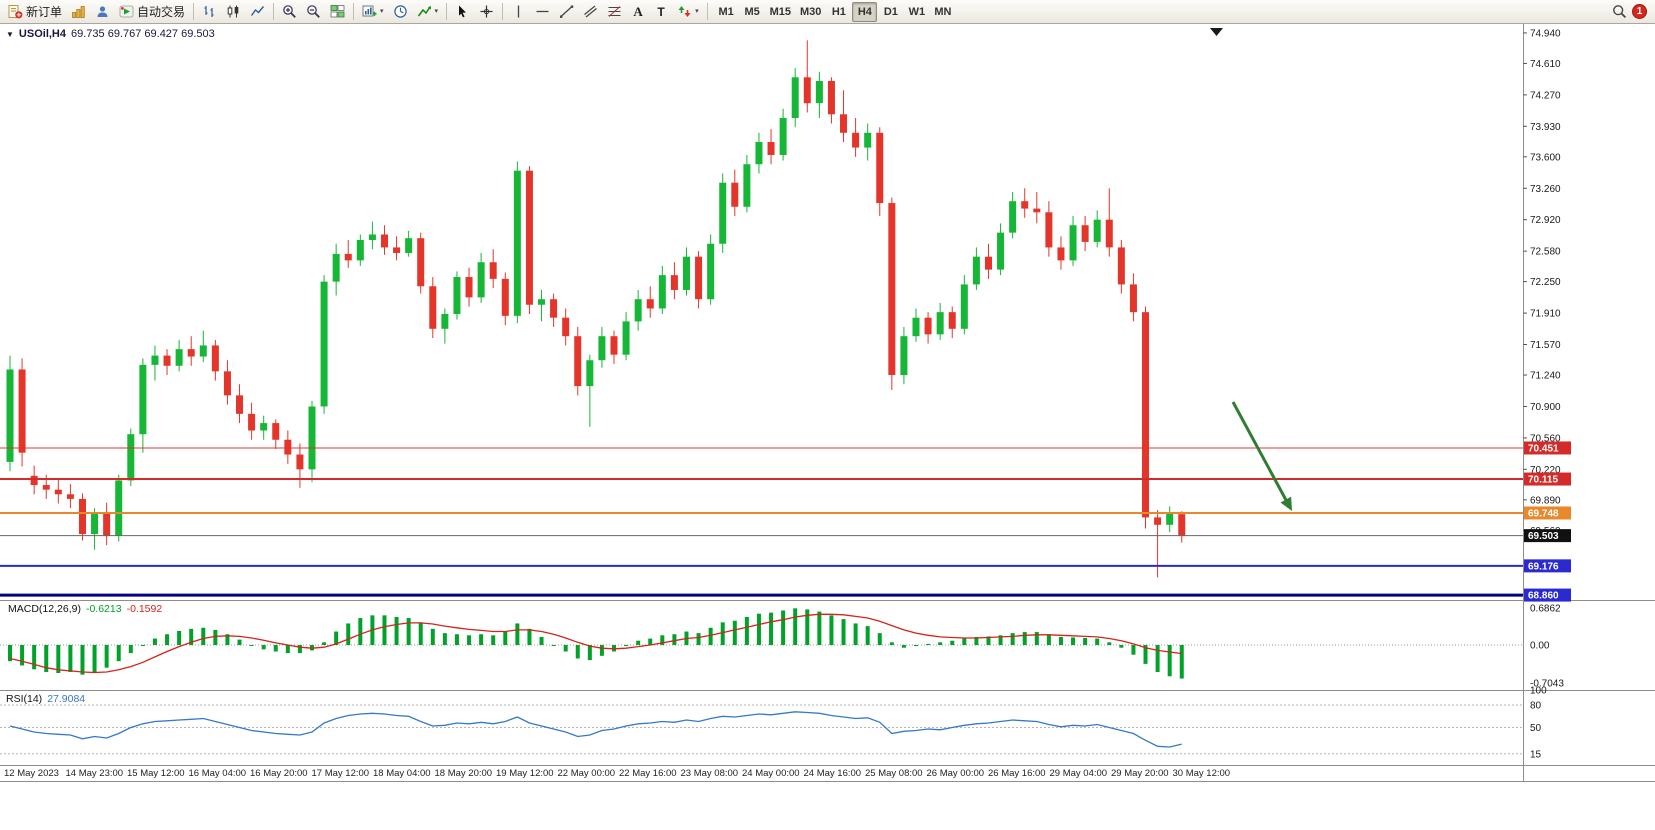  Describe the element at coordinates (890, 11) in the screenshot. I see `timeframe-d1-button: D1` at that location.